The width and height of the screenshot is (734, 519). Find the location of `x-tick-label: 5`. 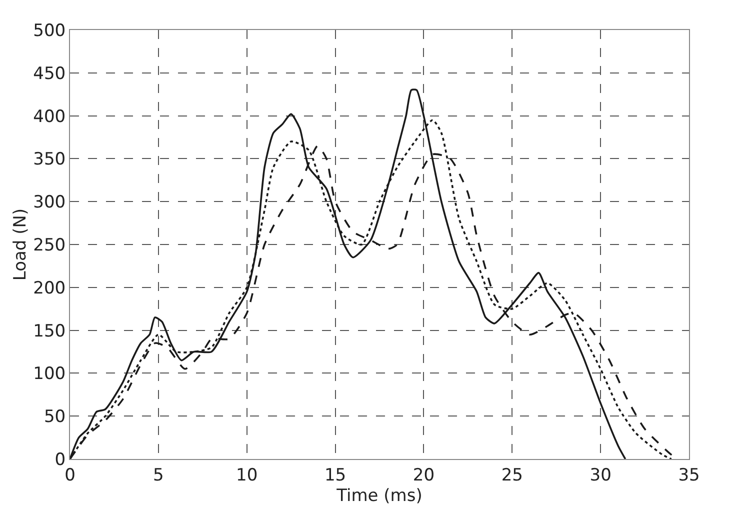

x-tick-label: 5 is located at coordinates (158, 475).